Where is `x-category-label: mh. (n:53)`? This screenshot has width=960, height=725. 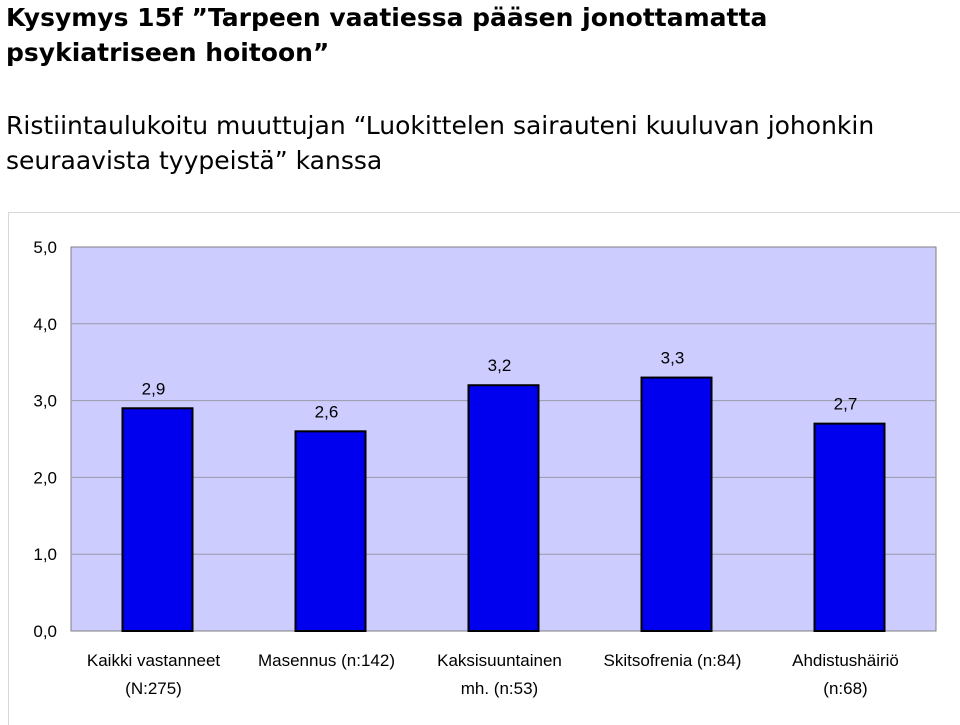
x-category-label: mh. (n:53) is located at coordinates (499, 688).